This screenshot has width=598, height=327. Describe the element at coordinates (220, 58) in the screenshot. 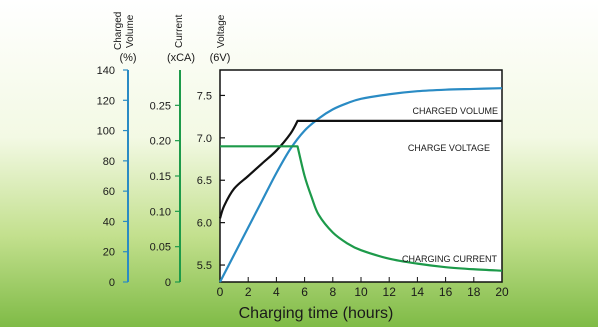

I see `voltage-axis-unit: (6V)` at that location.